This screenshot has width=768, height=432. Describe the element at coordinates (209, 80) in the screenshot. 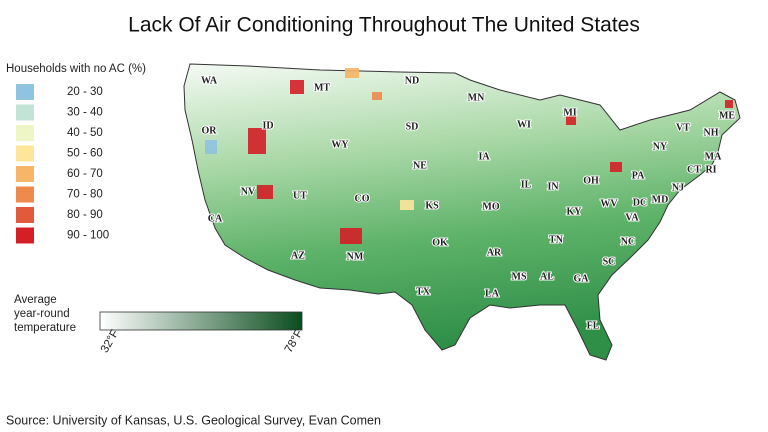

I see `state-label: WA` at that location.